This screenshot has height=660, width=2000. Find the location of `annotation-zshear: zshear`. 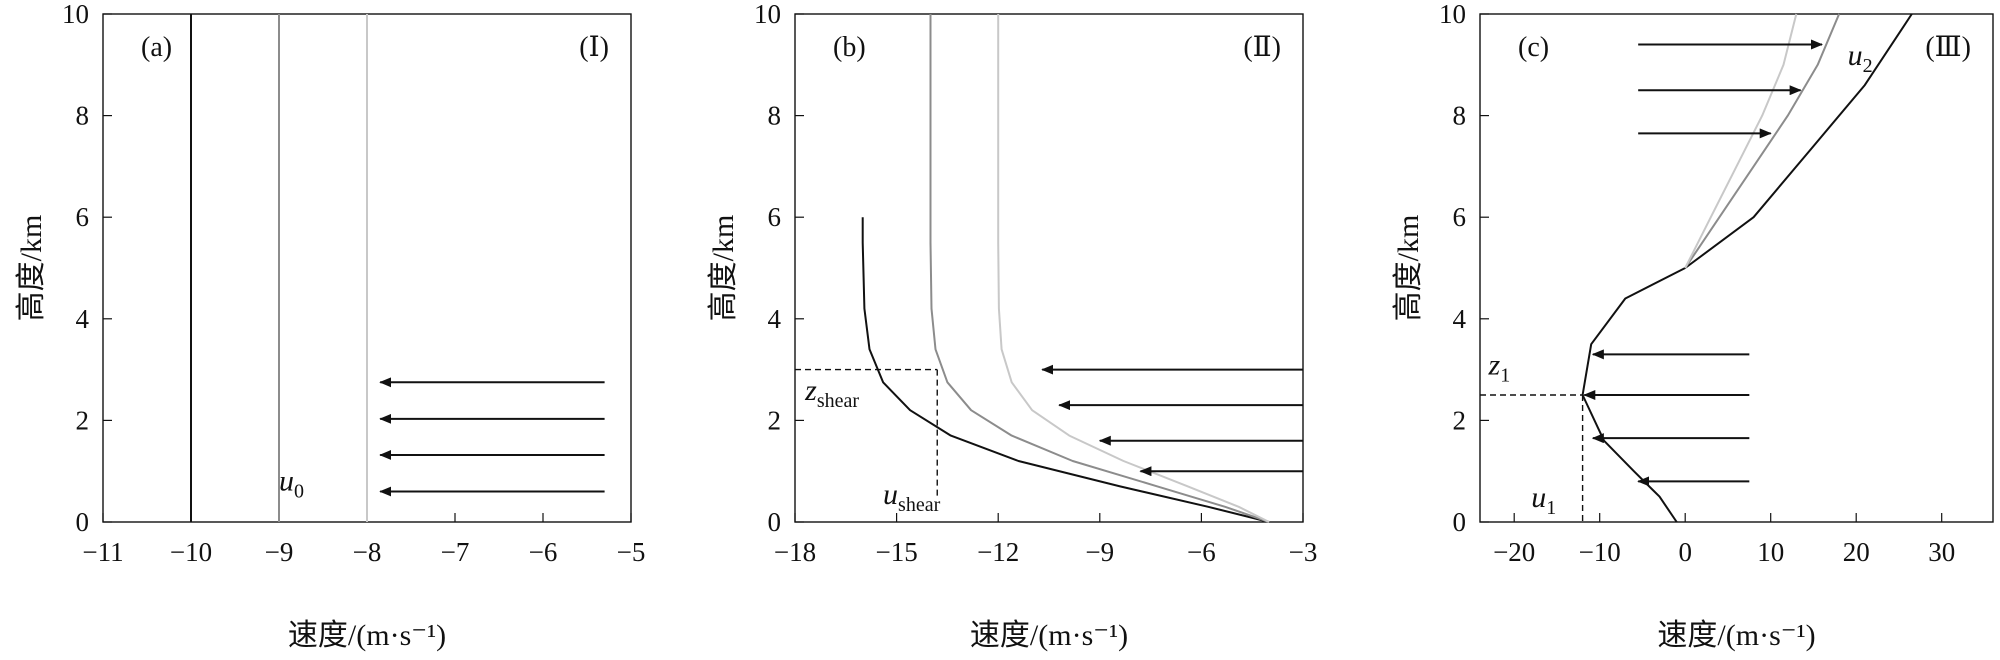

annotation-zshear: zshear is located at coordinates (831, 393).